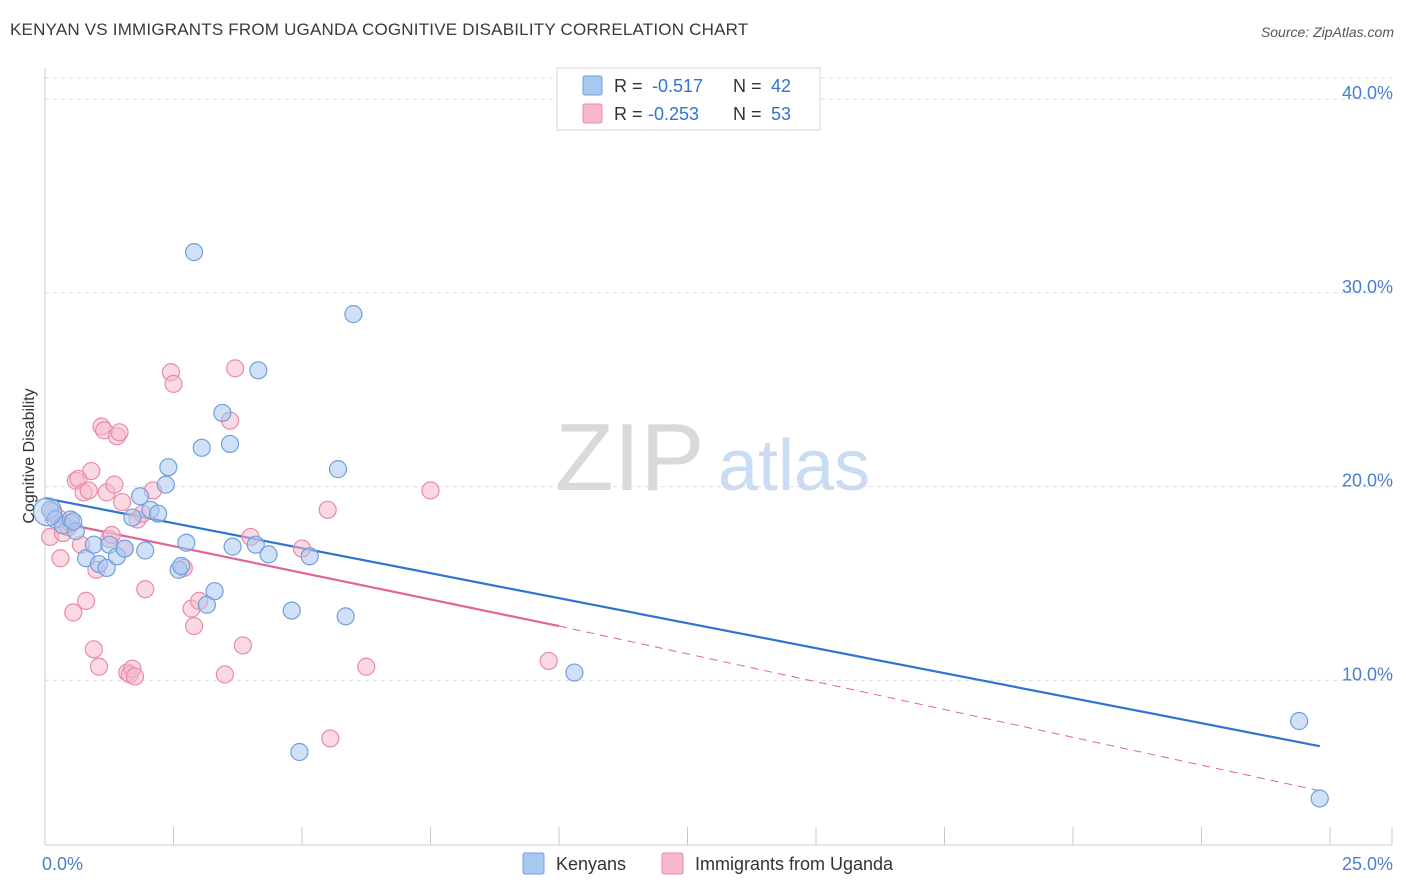  I want to click on series-legend: Kenyans Immigrants from Uganda, so click(708, 863).